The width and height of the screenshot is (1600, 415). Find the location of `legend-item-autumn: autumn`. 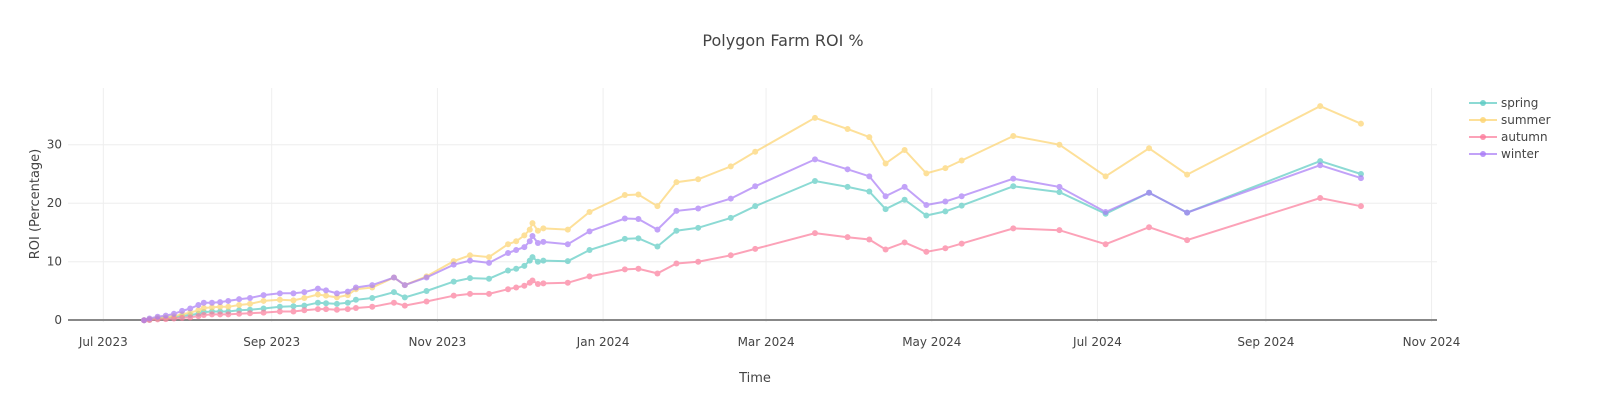

legend-item-autumn: autumn is located at coordinates (1508, 137).